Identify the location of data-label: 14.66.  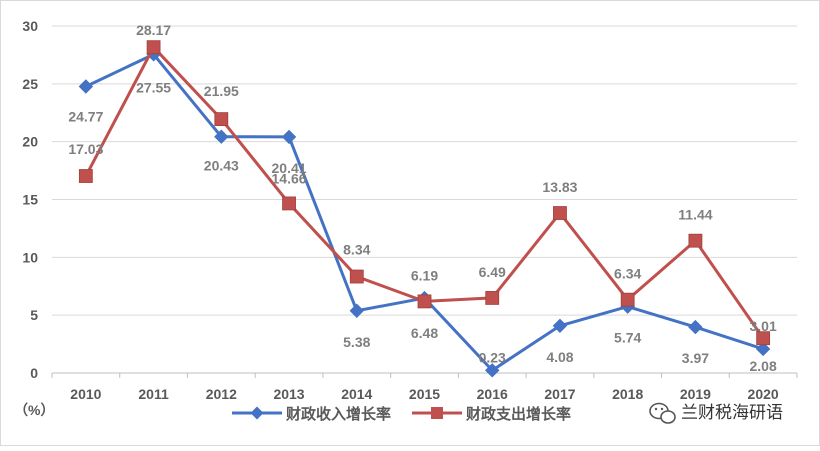
(289, 178).